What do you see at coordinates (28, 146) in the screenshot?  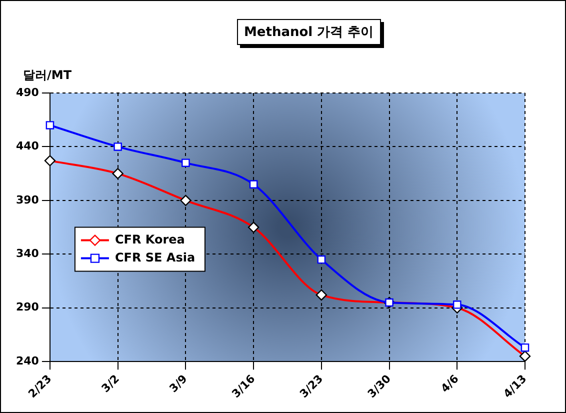 I see `y-tick-label: 440` at bounding box center [28, 146].